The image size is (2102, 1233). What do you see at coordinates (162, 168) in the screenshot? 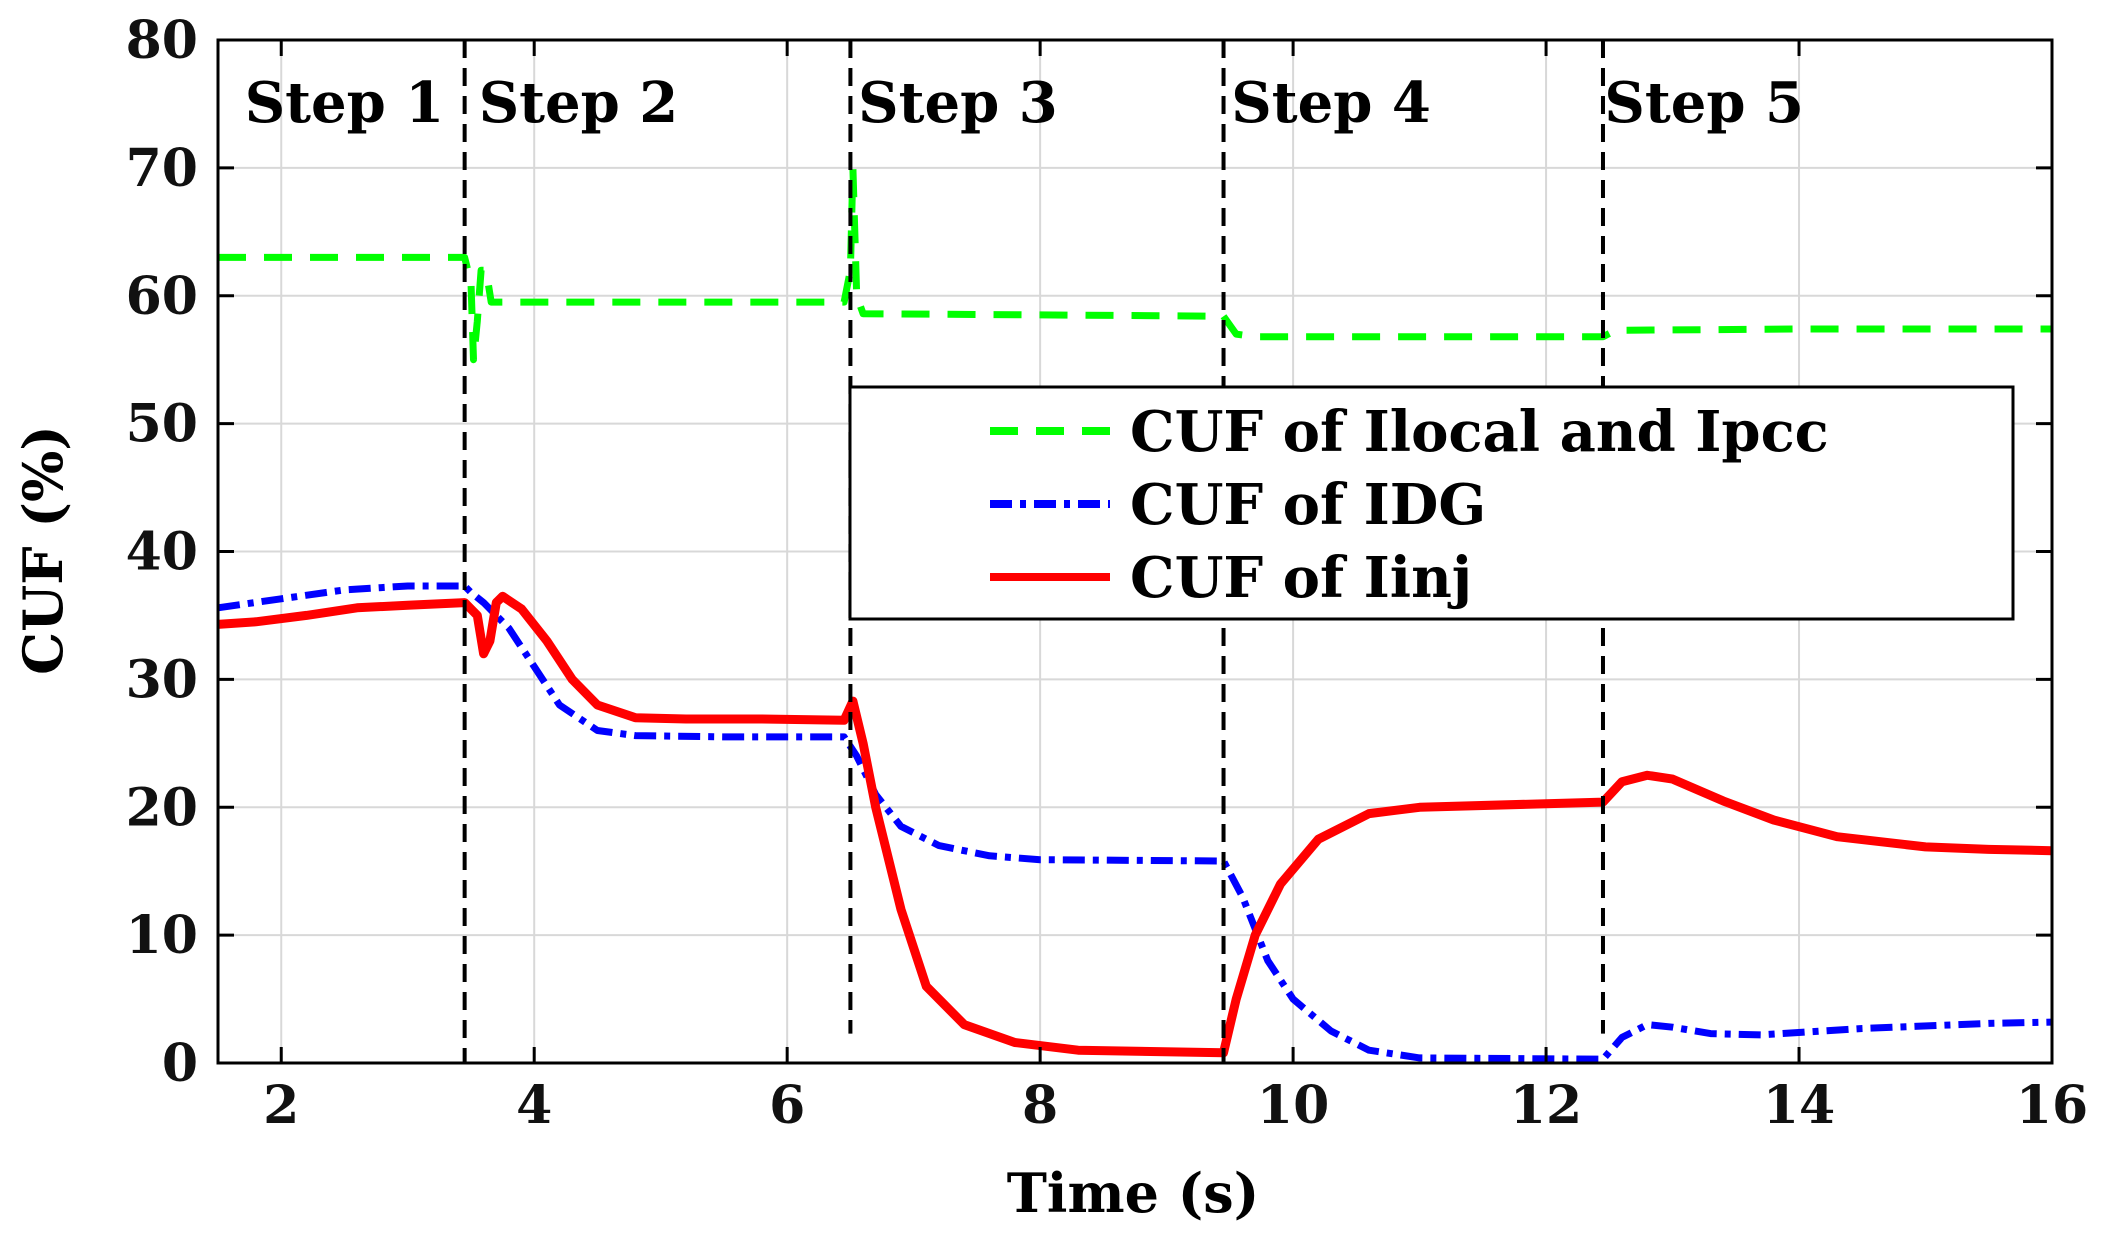
I see `y-tick-label-70: 70` at bounding box center [162, 168].